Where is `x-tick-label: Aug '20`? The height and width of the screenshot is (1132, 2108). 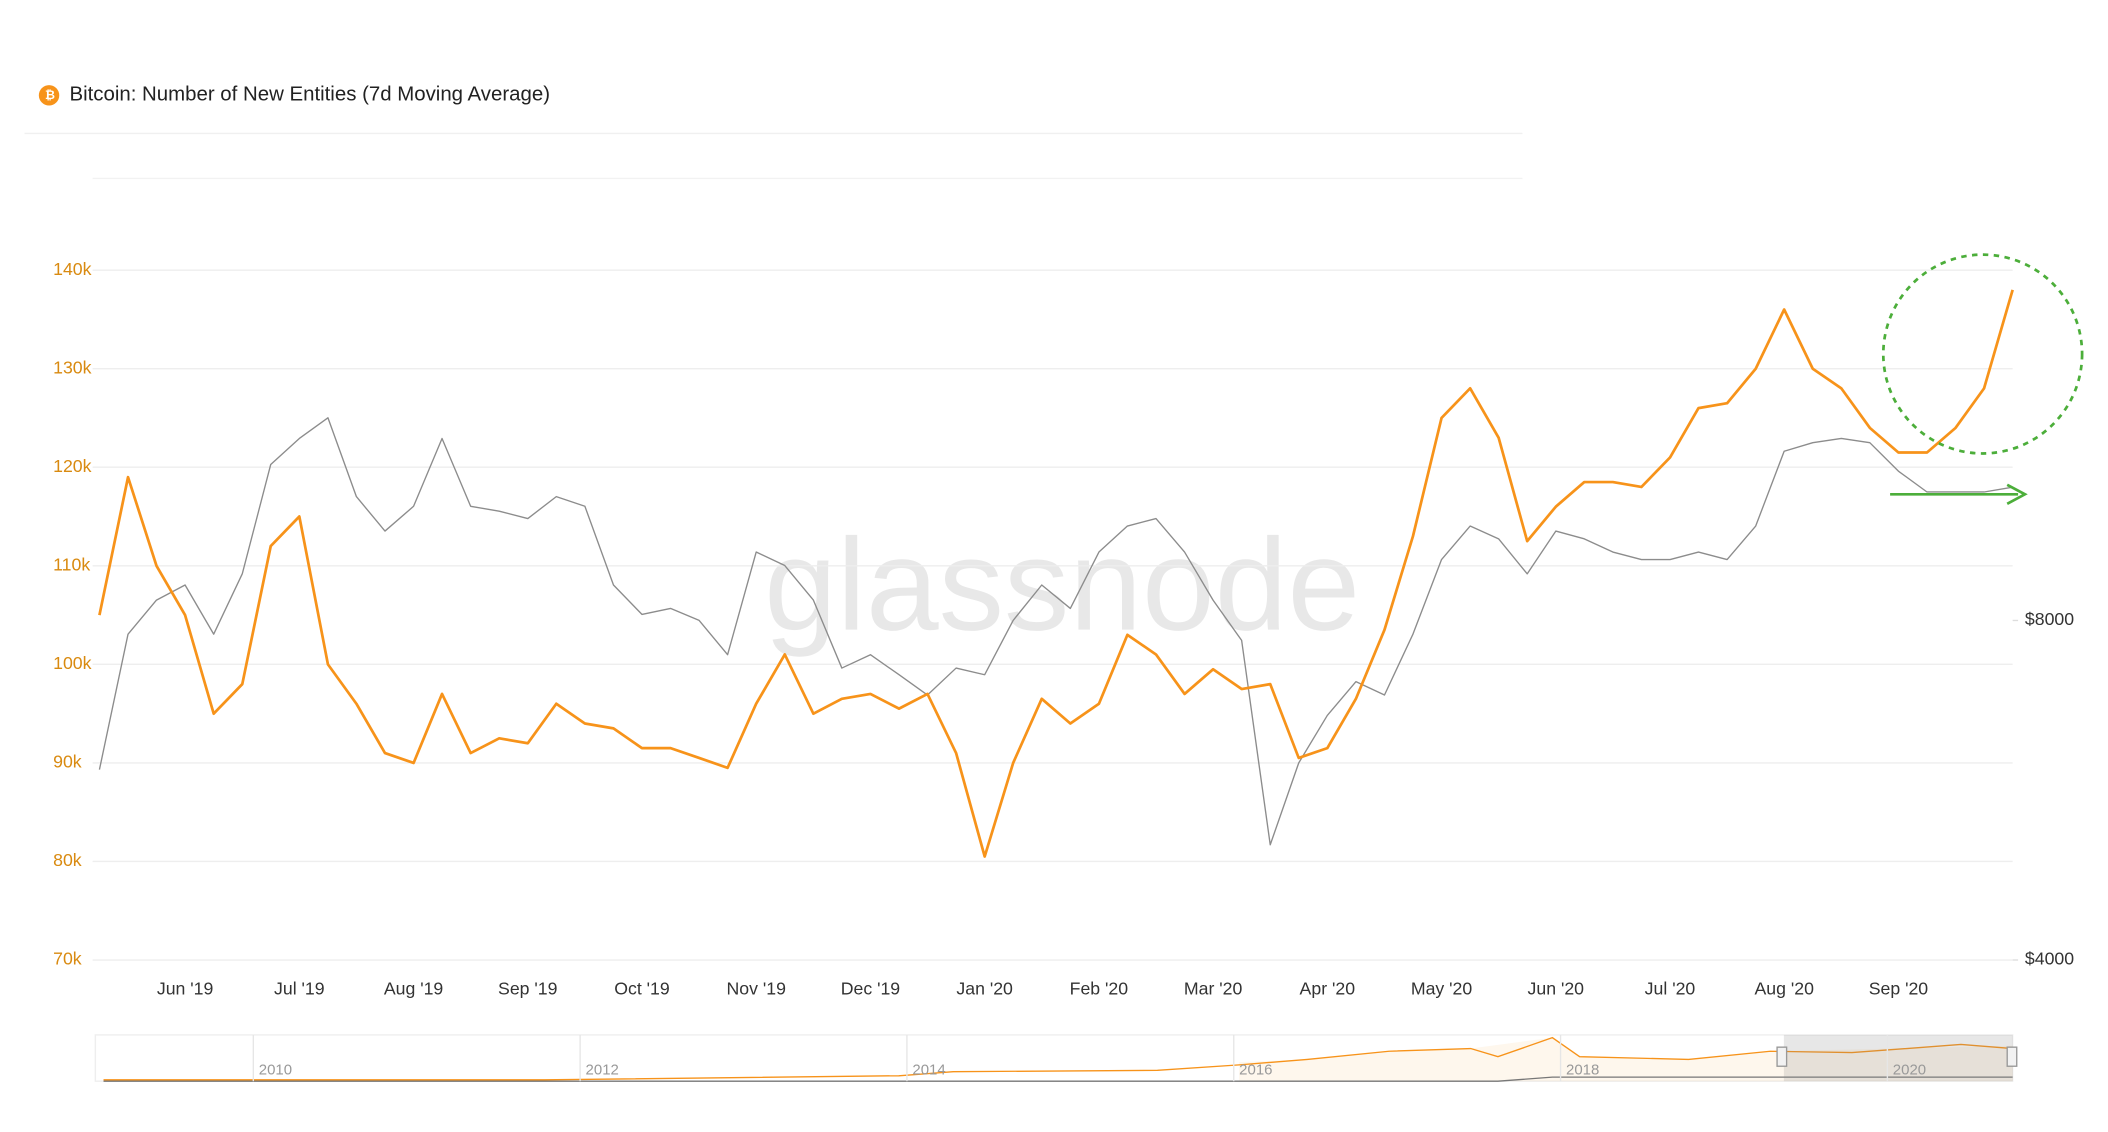
x-tick-label: Aug '20 is located at coordinates (1784, 989).